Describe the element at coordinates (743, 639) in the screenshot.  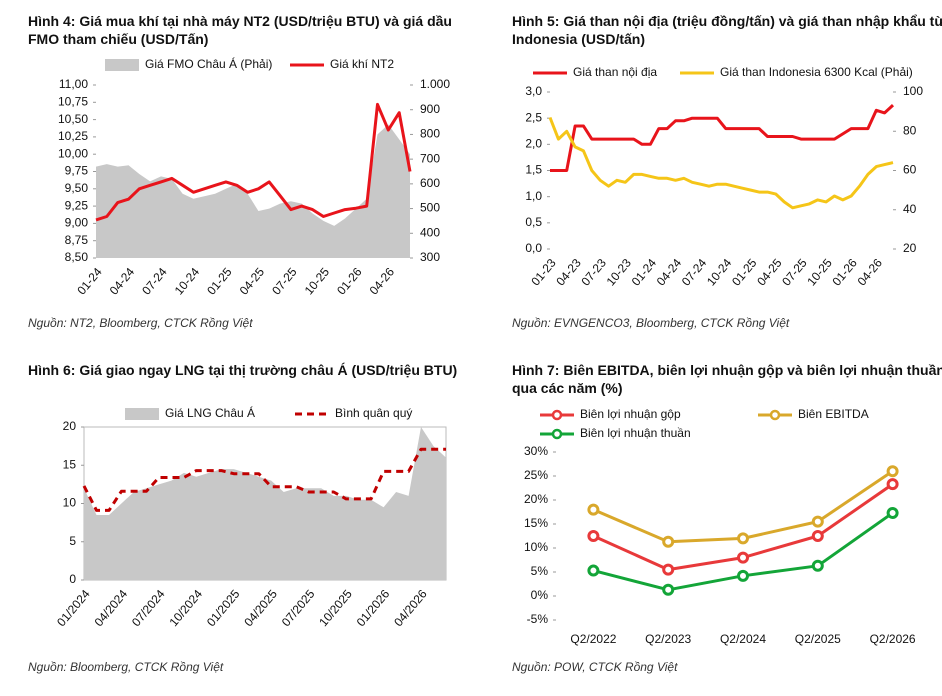
I see `x-tick-label: Q2/2024` at that location.